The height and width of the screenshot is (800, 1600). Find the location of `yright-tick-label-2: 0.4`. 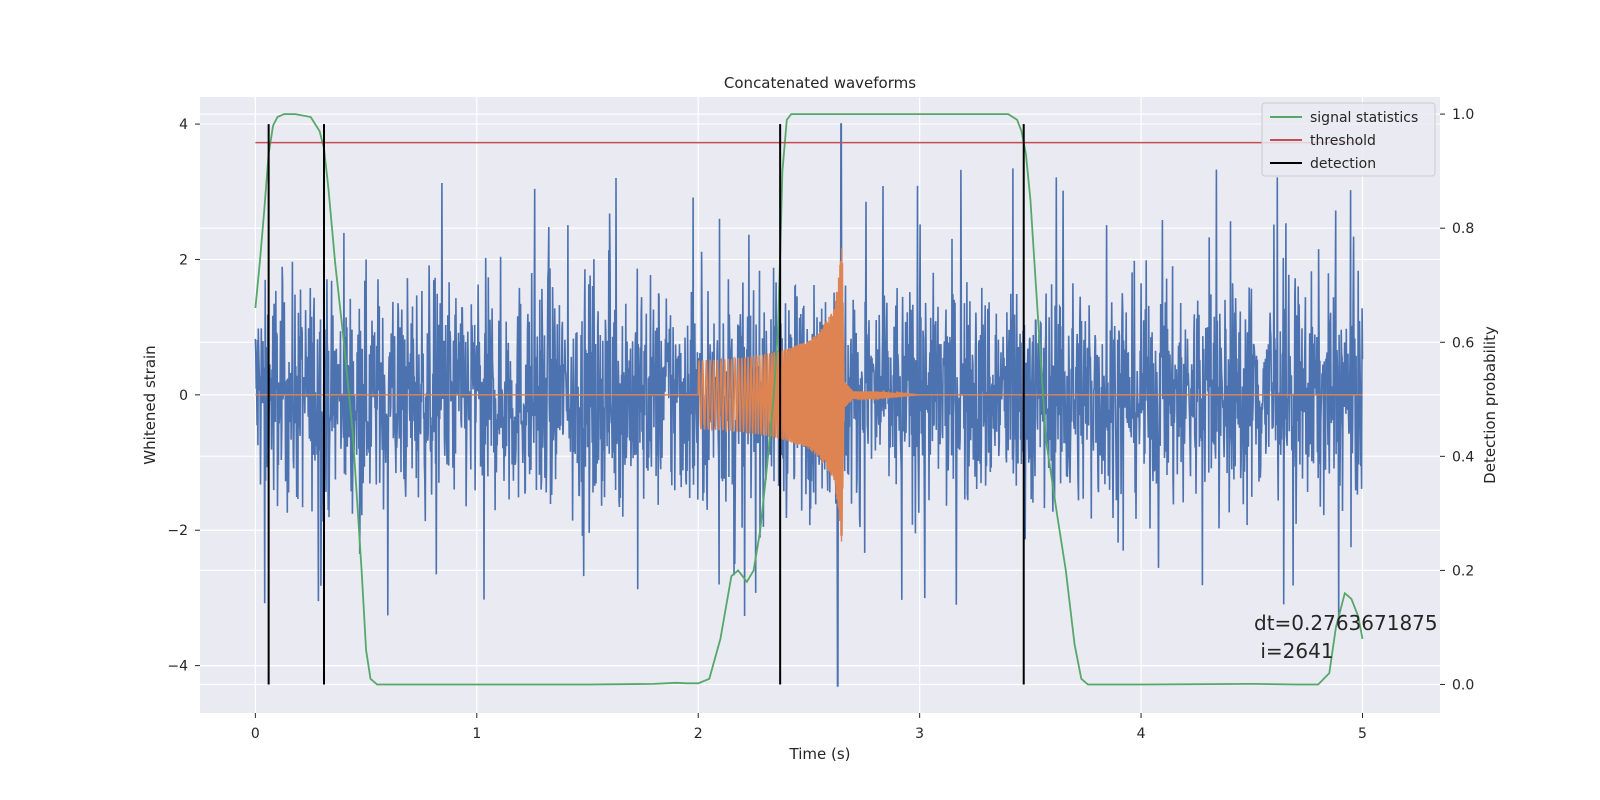

yright-tick-label-2: 0.4 is located at coordinates (1463, 457).